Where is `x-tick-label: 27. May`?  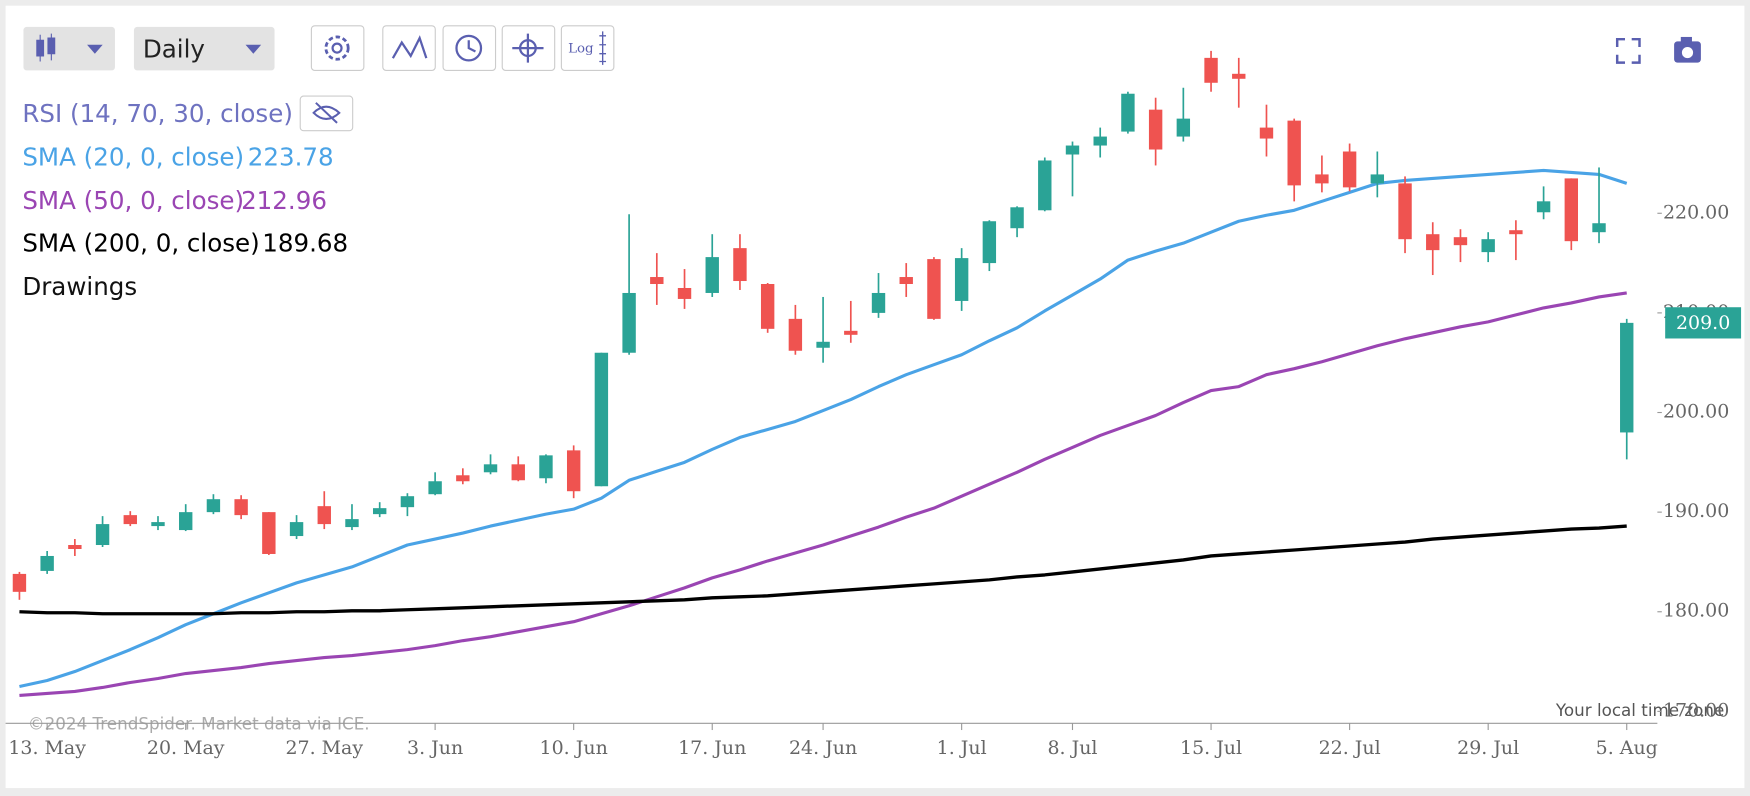 x-tick-label: 27. May is located at coordinates (324, 748).